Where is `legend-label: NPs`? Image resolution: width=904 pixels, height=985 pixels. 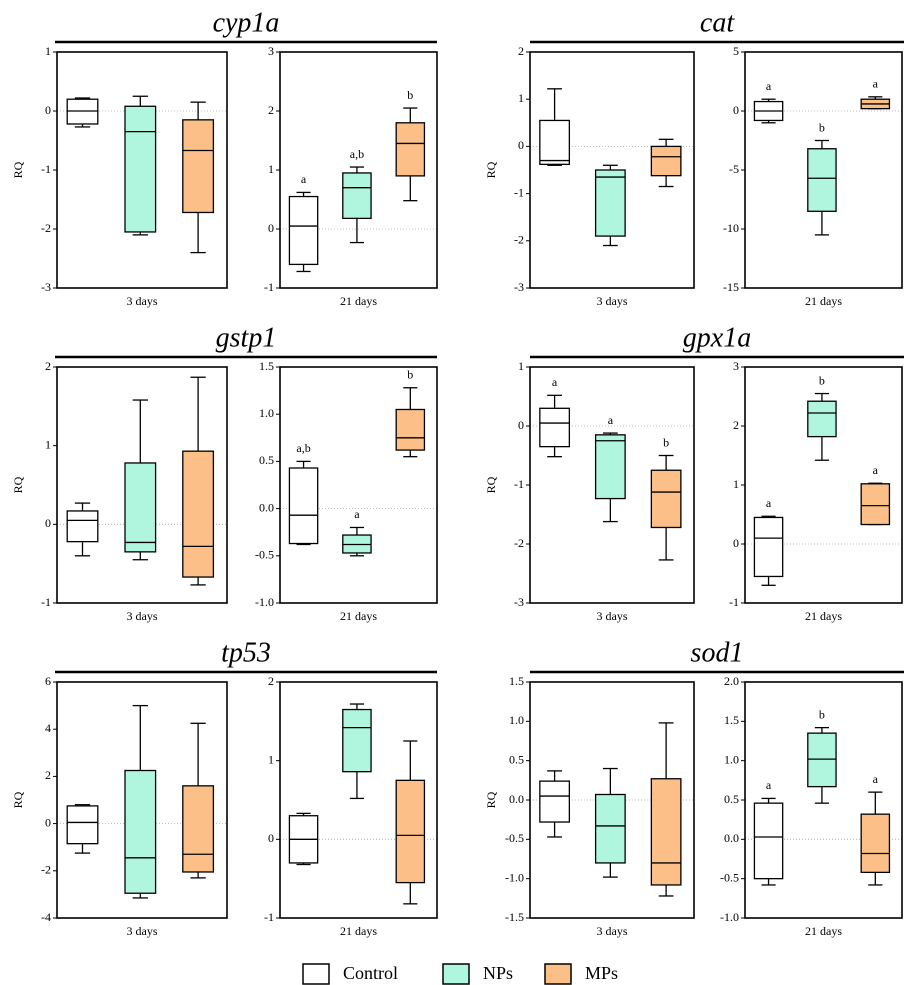 legend-label: NPs is located at coordinates (498, 973).